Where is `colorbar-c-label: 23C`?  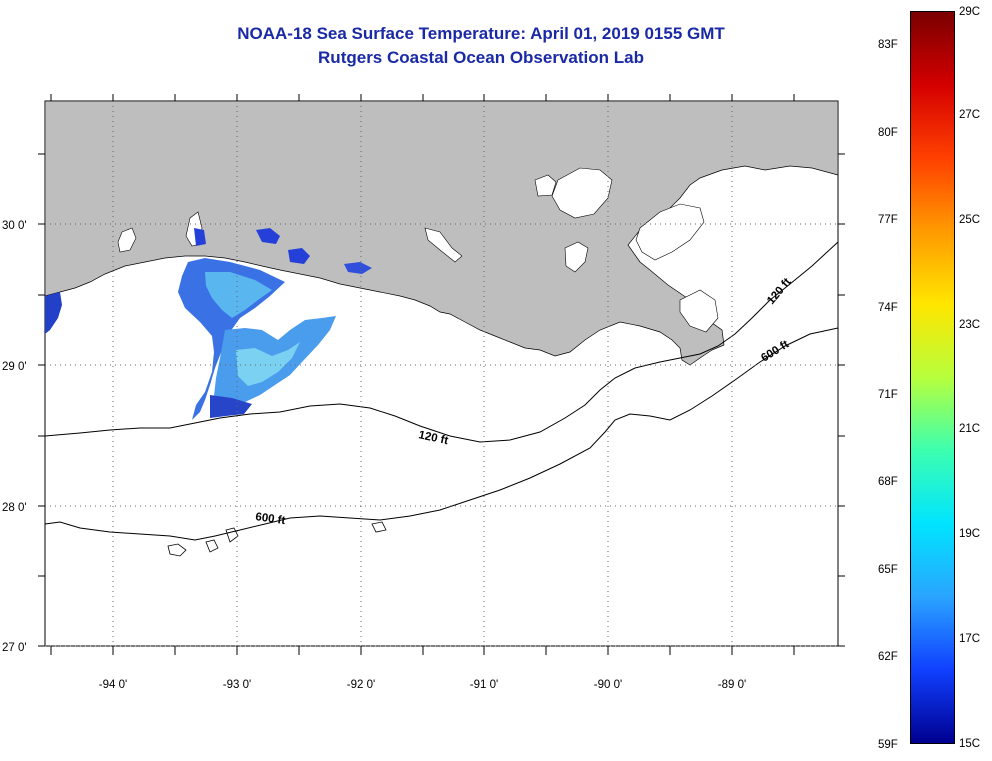 colorbar-c-label: 23C is located at coordinates (970, 325).